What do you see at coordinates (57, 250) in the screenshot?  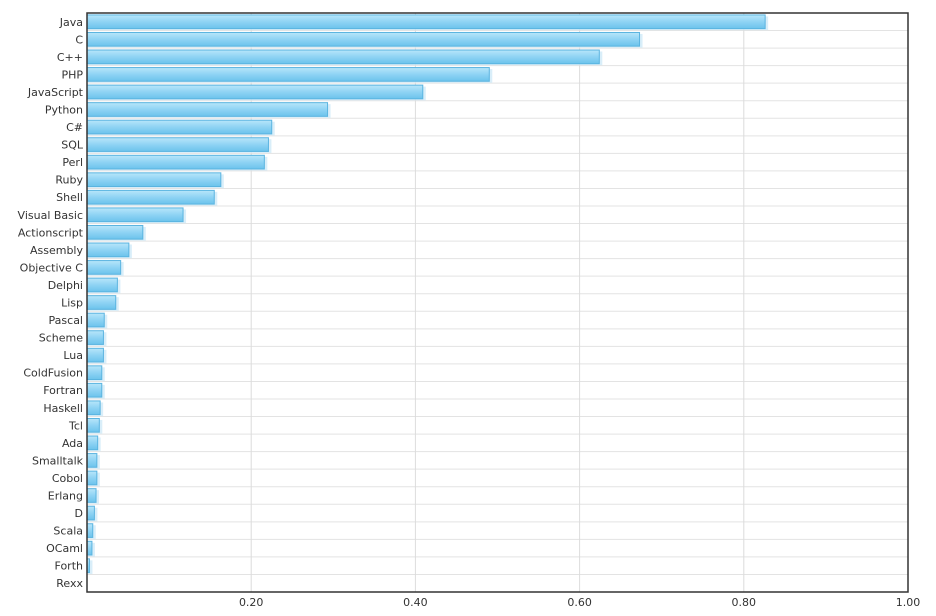 I see `category-label: Assembly` at bounding box center [57, 250].